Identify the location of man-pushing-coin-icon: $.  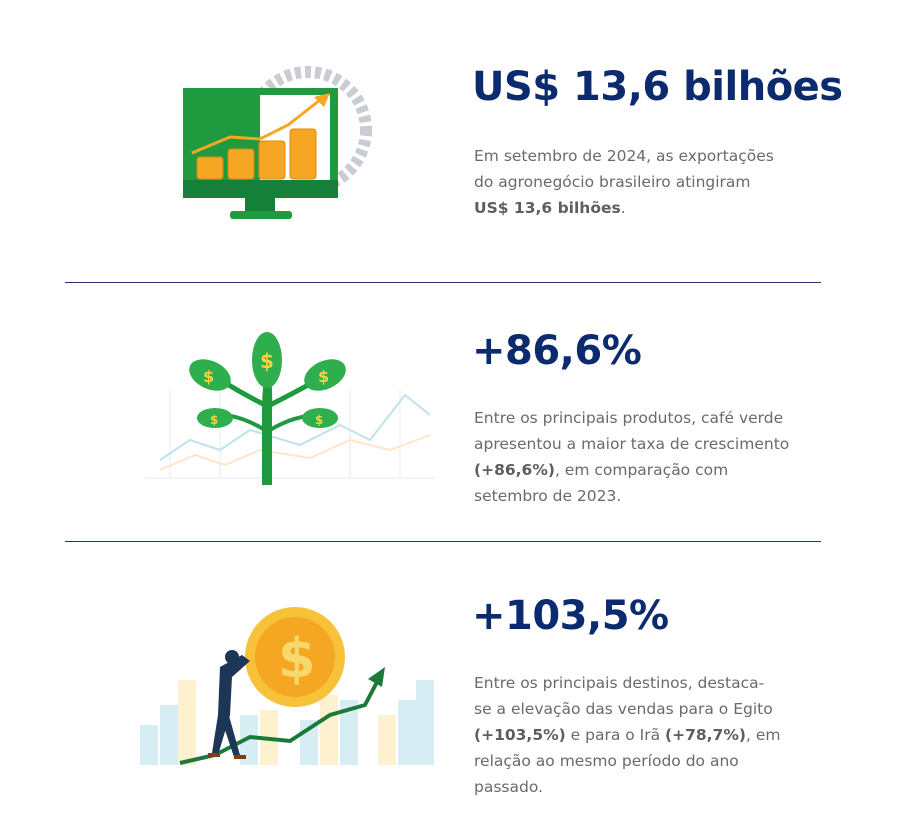
(287, 686).